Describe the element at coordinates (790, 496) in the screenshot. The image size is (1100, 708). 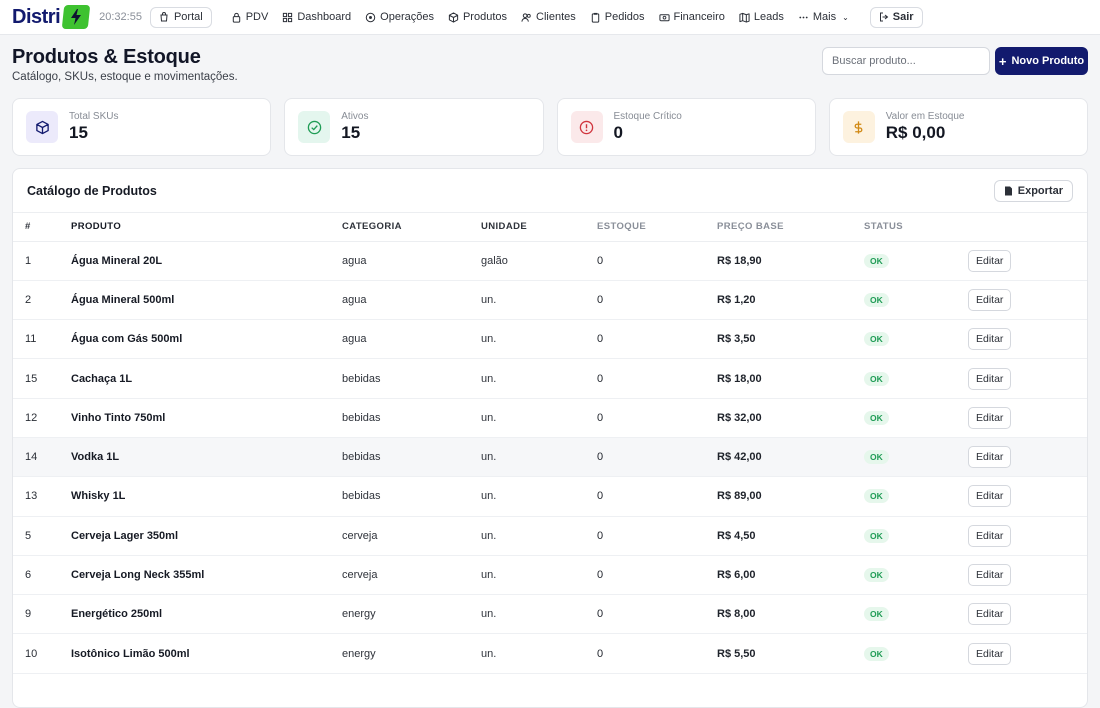
I see `cell-preco: R$ 89,00` at that location.